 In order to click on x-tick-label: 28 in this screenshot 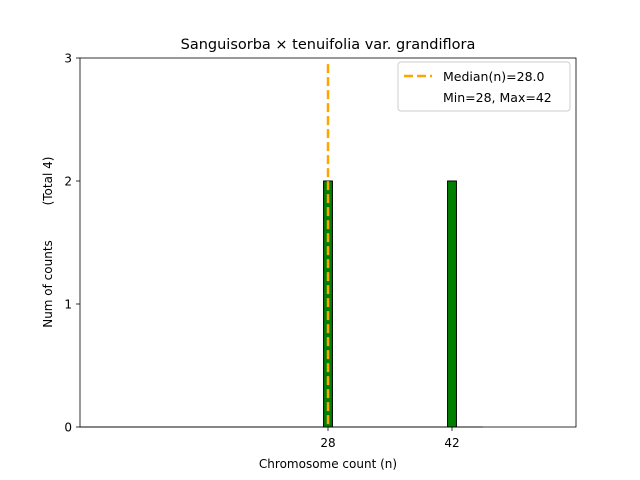, I will do `click(327, 443)`.